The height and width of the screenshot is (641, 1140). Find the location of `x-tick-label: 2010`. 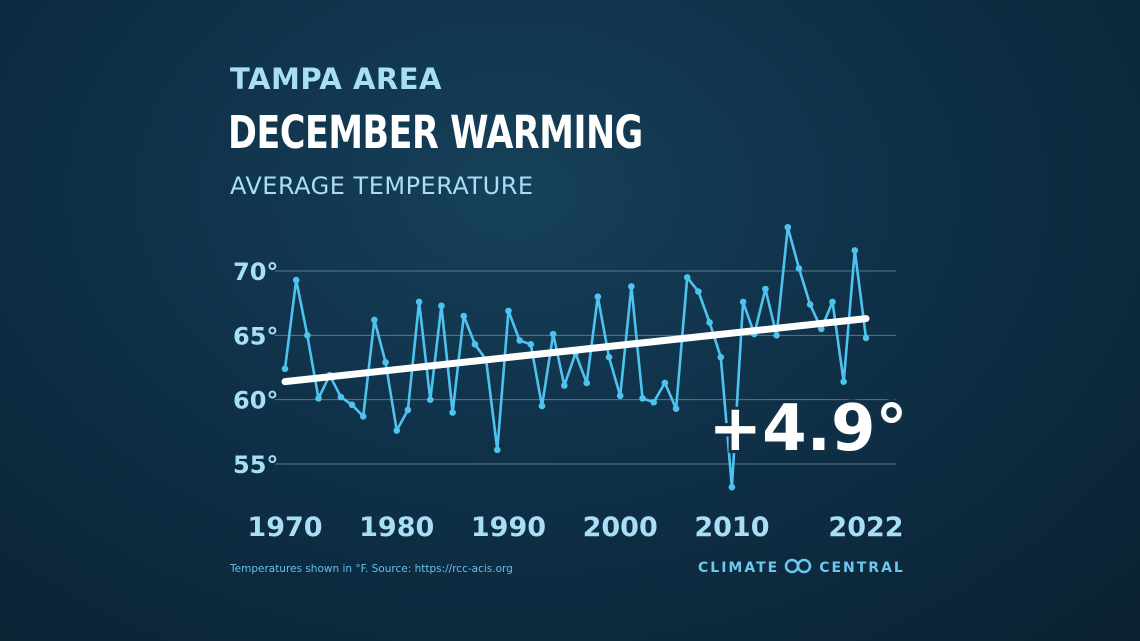

x-tick-label: 2010 is located at coordinates (731, 527).